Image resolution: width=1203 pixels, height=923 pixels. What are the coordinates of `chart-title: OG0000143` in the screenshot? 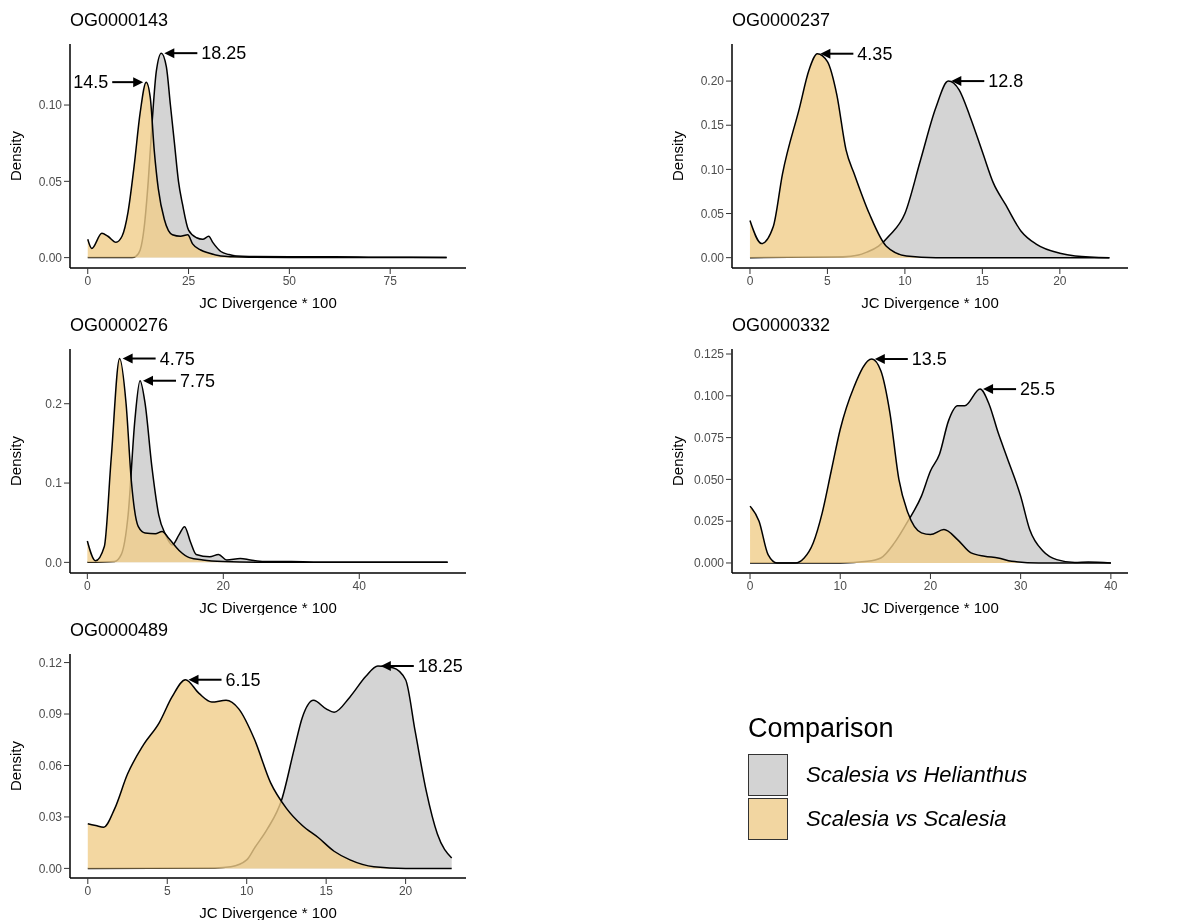 It's located at (119, 20).